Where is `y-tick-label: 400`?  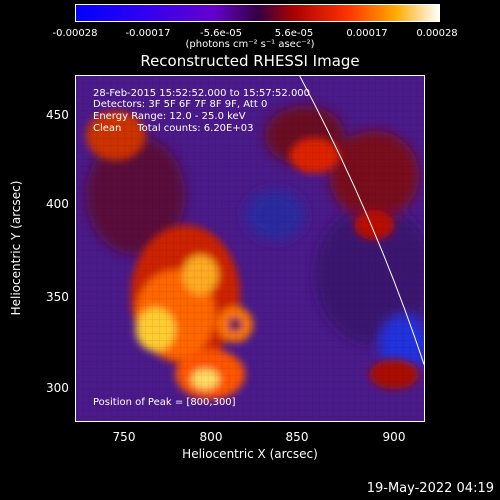
y-tick-label: 400 is located at coordinates (57, 204).